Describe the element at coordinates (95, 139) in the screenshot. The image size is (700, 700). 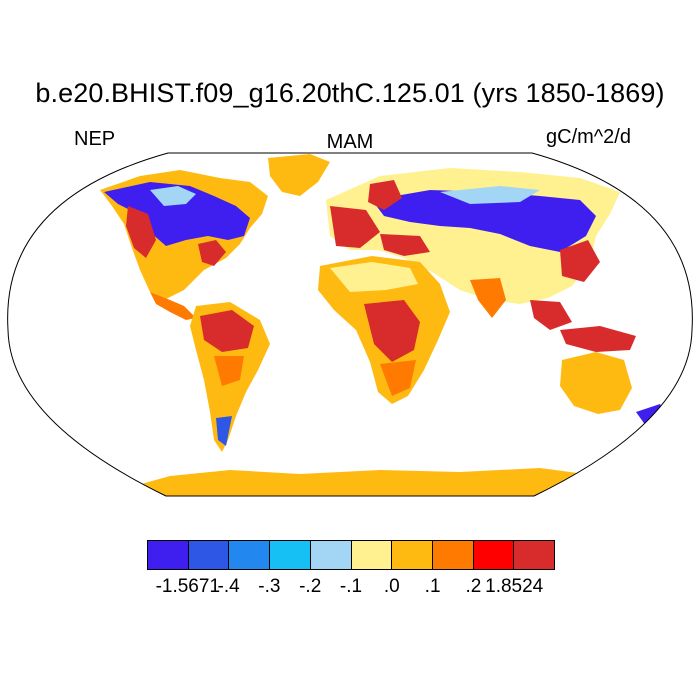
I see `variable-label: NEP` at that location.